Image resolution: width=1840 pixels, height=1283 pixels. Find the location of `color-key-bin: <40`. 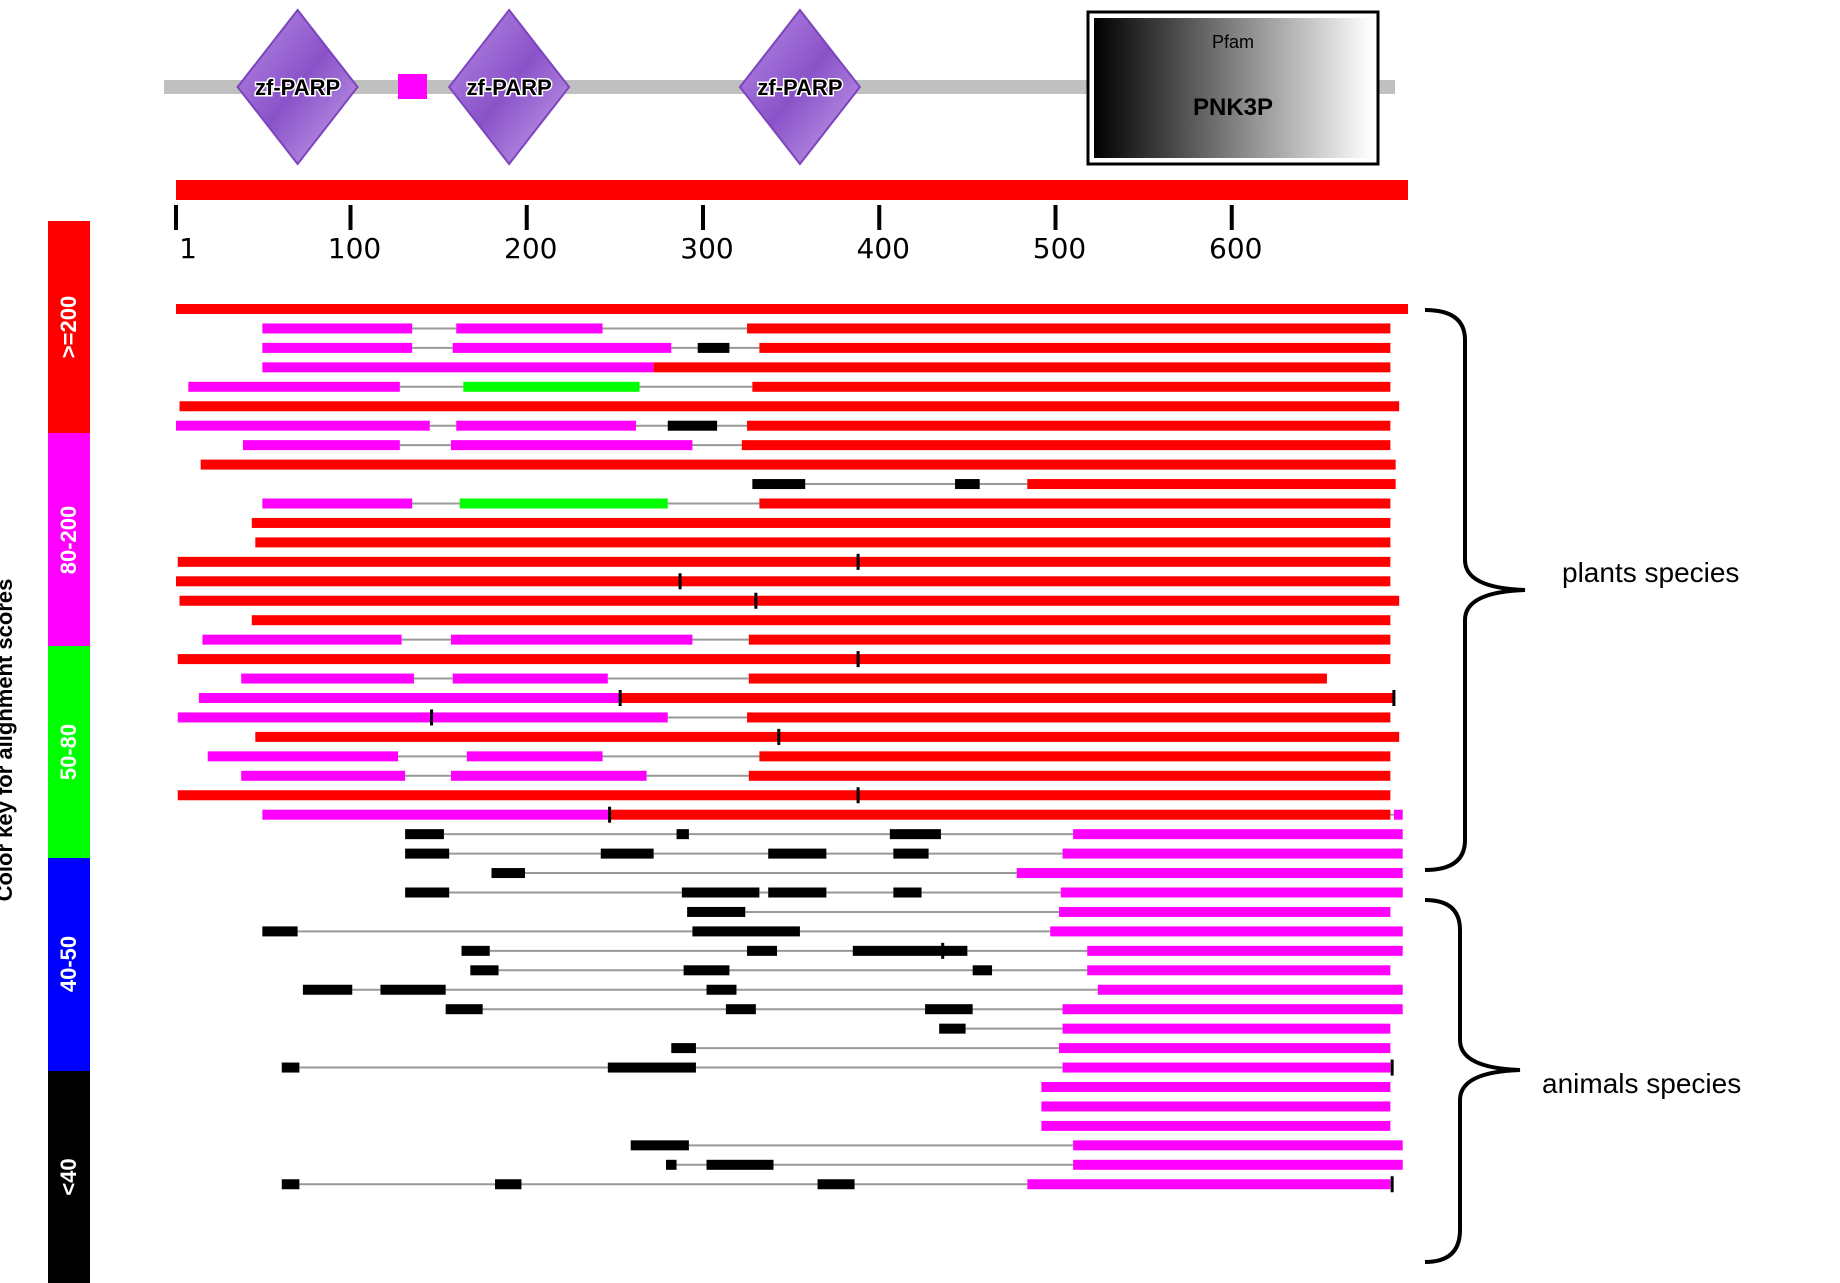

color-key-bin: <40 is located at coordinates (69, 1176).